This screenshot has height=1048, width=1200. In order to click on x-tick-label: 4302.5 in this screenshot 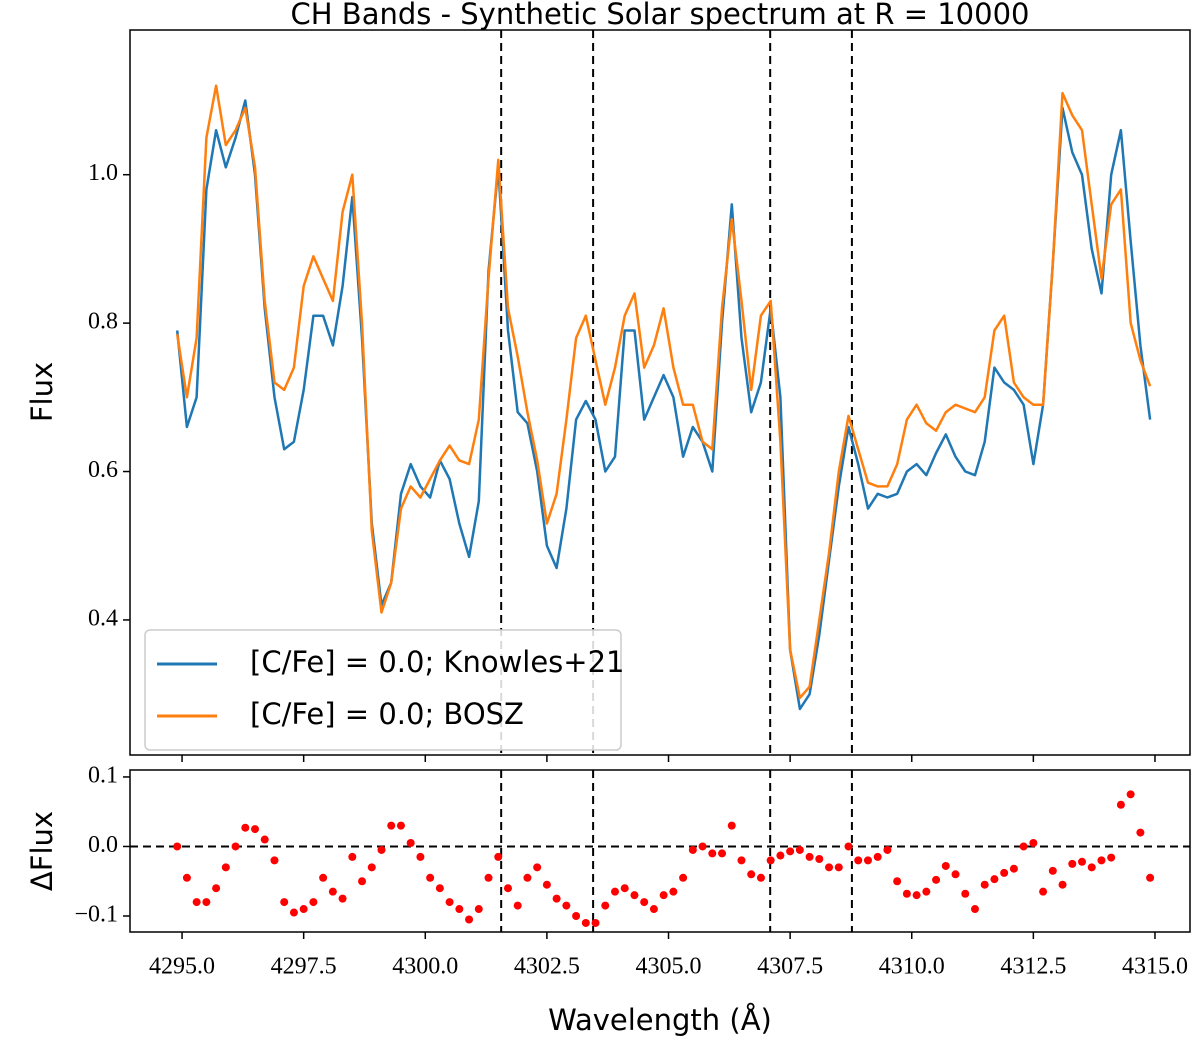, I will do `click(547, 967)`.